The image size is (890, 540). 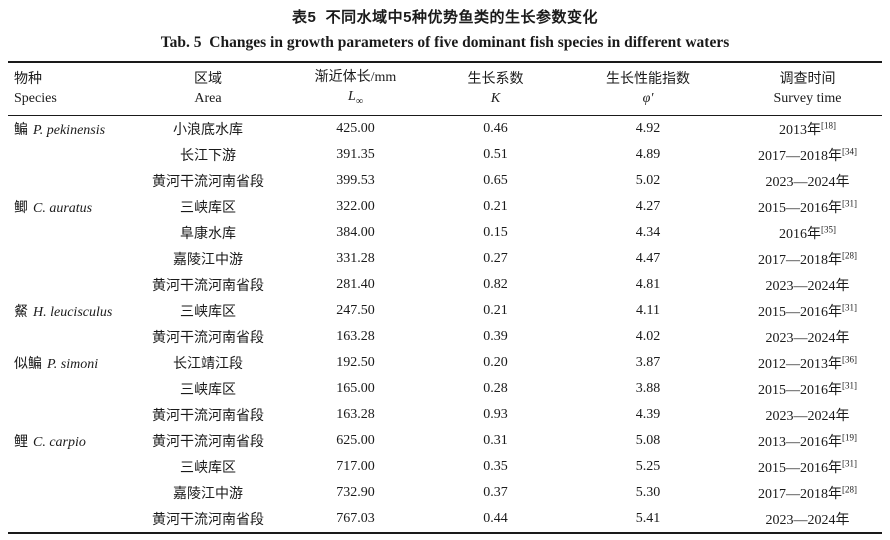 What do you see at coordinates (70, 89) in the screenshot?
I see `header-species: 物种 Species` at bounding box center [70, 89].